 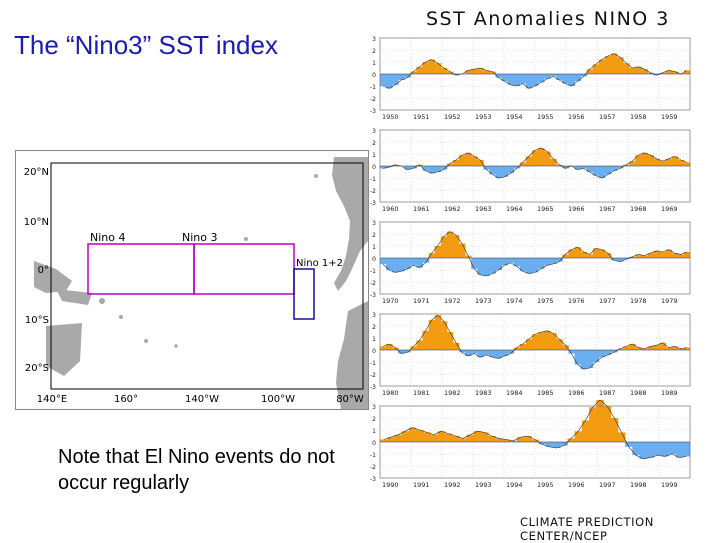 What do you see at coordinates (421, 117) in the screenshot?
I see `year-label: 1951` at bounding box center [421, 117].